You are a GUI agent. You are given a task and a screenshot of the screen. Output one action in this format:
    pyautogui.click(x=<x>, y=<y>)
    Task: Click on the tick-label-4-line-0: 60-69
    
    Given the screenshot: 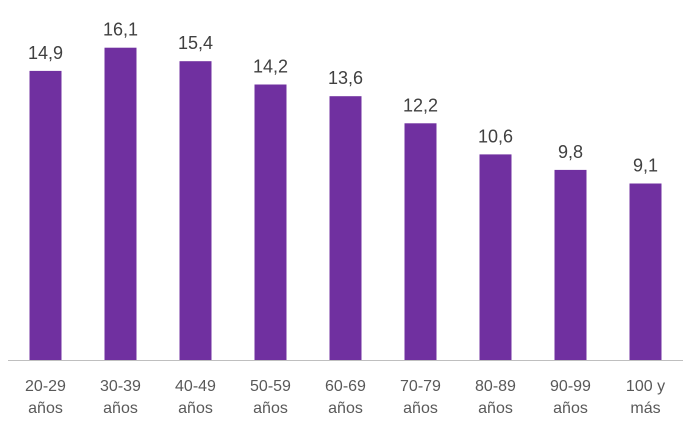 What is the action you would take?
    pyautogui.click(x=345, y=386)
    